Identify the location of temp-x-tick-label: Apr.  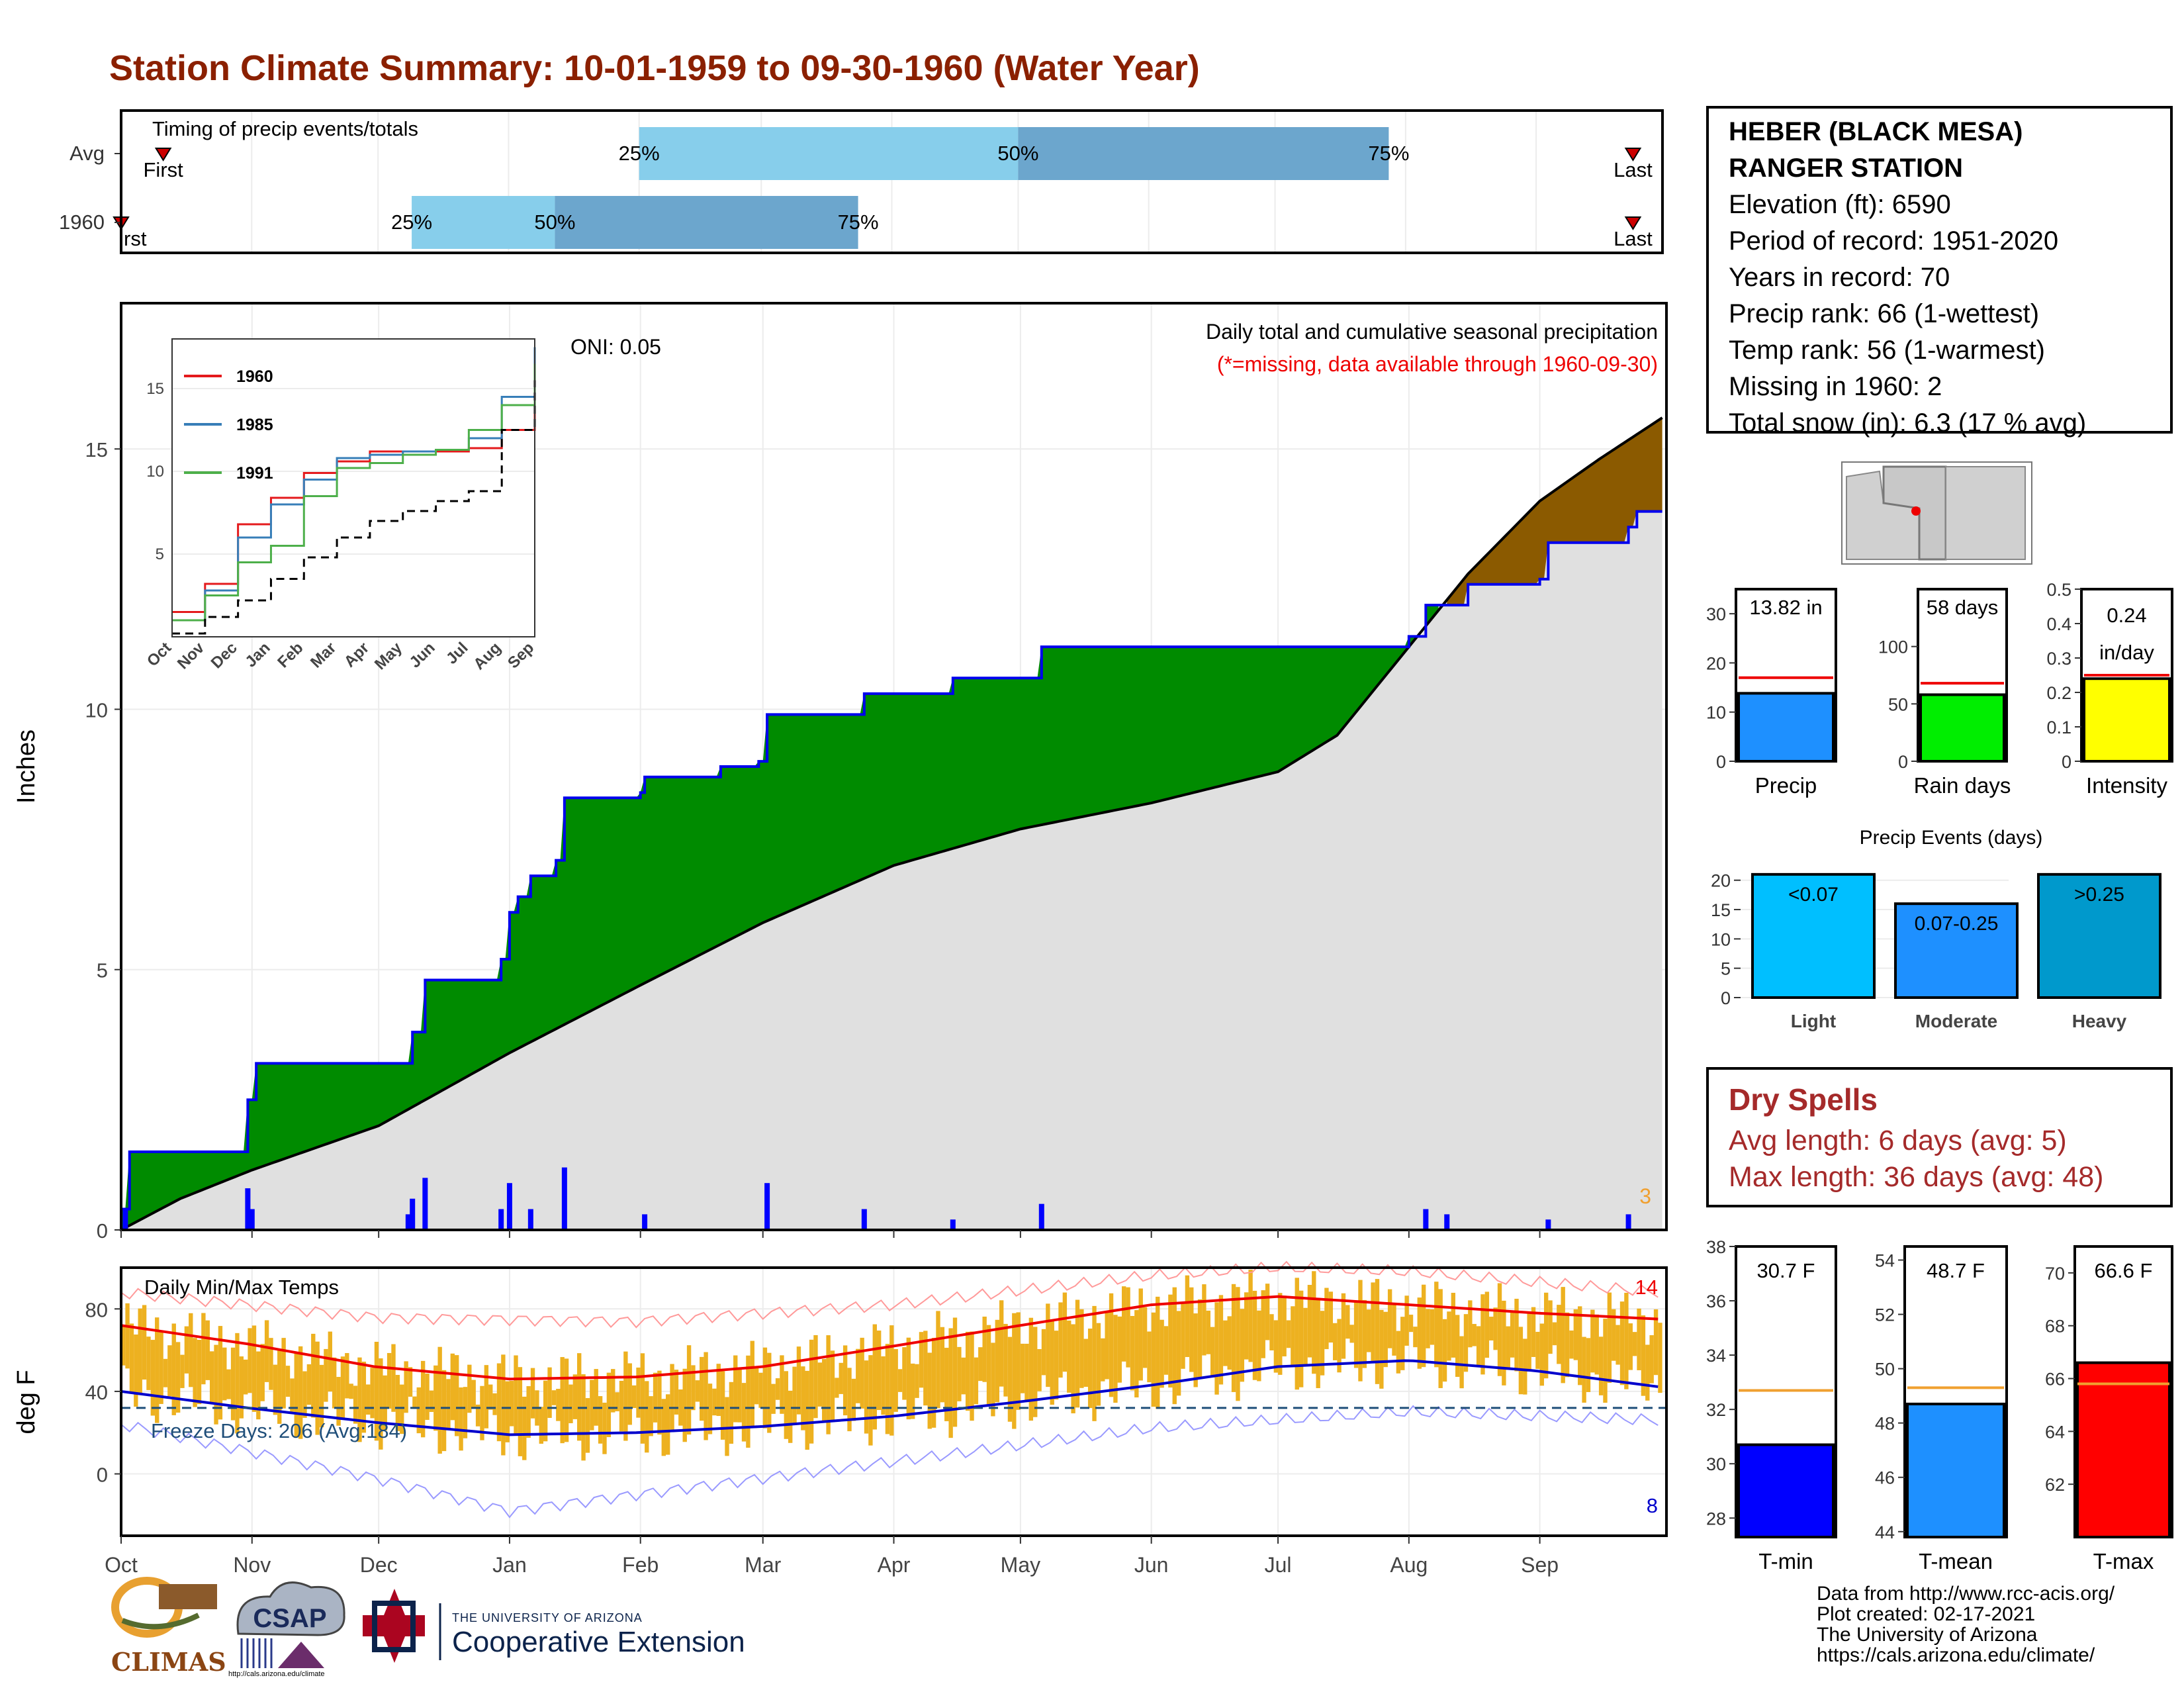
(894, 1565).